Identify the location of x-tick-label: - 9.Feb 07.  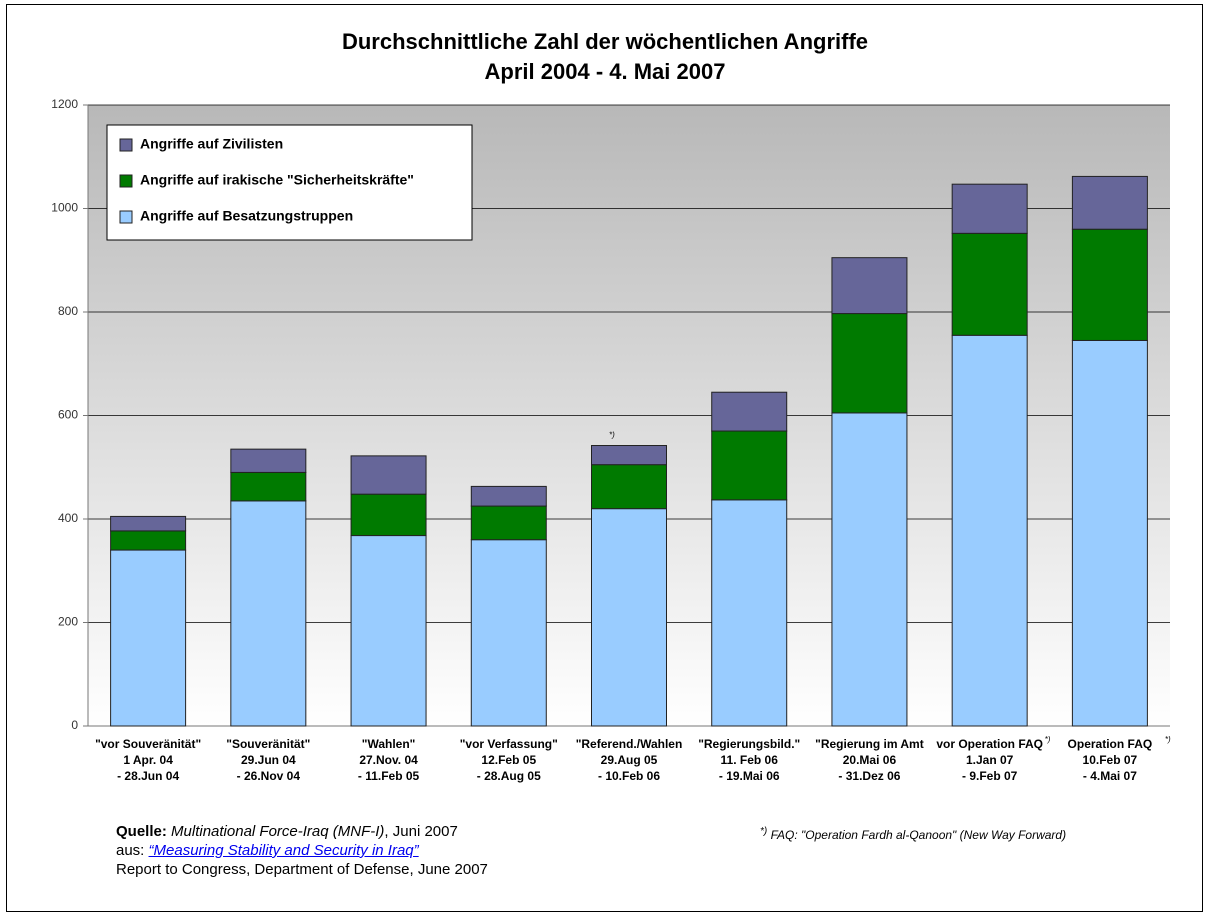
(990, 776).